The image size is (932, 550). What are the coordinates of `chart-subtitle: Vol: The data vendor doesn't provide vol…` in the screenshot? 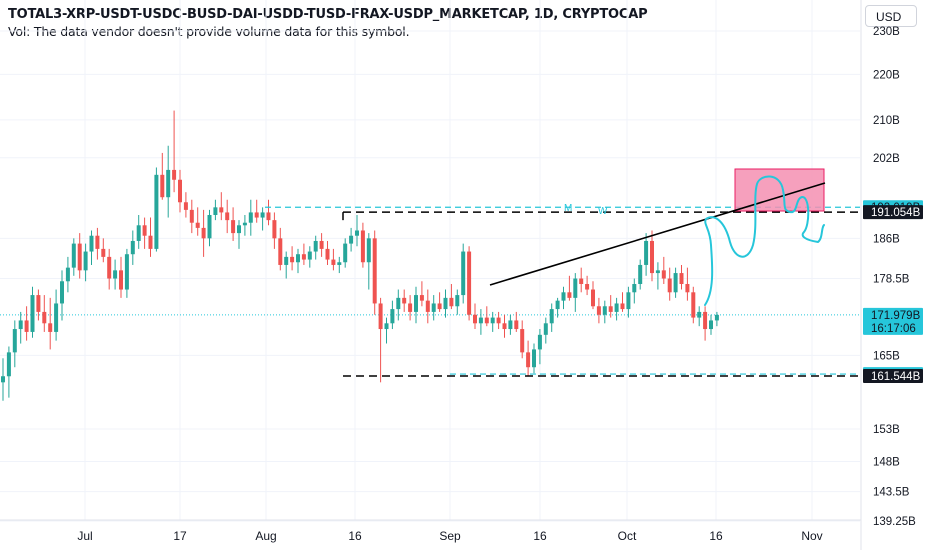 It's located at (209, 31).